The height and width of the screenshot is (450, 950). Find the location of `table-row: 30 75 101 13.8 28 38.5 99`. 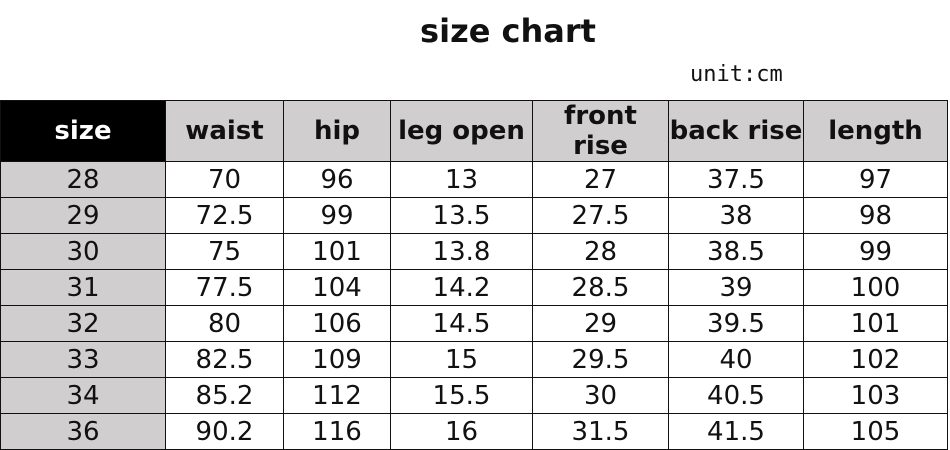

table-row: 30 75 101 13.8 28 38.5 99 is located at coordinates (474, 251).